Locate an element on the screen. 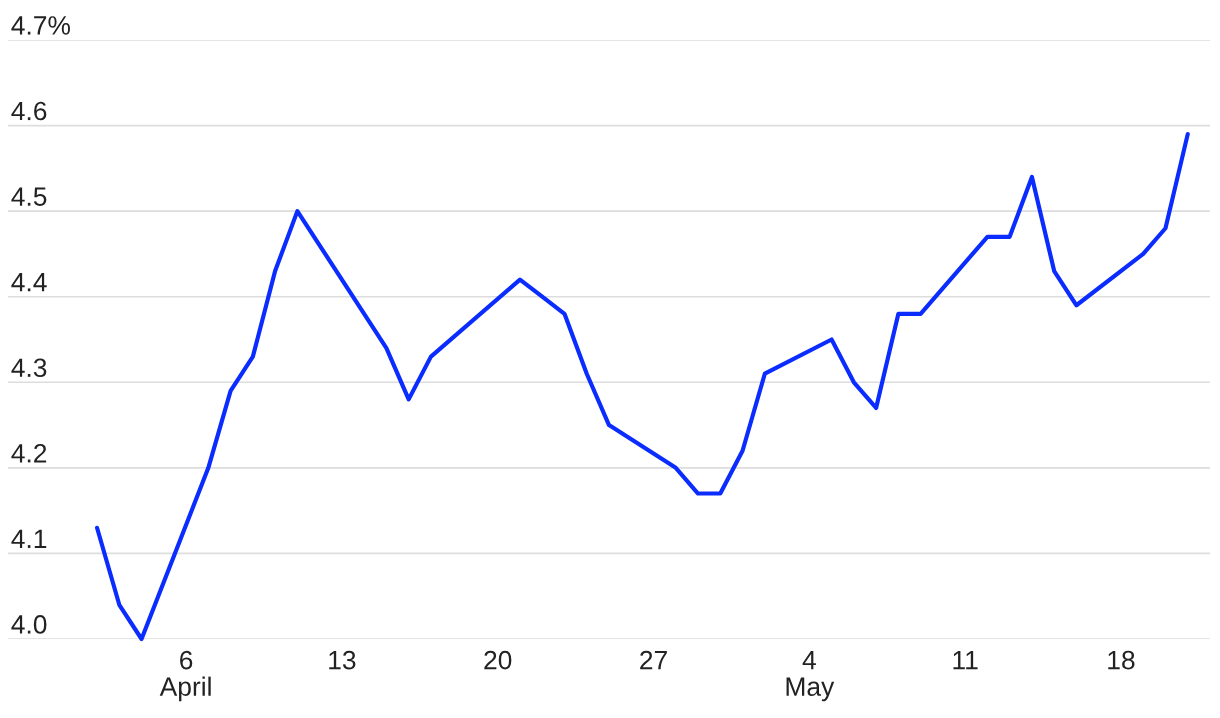  y-tick-label: 4.3 is located at coordinates (29, 368).